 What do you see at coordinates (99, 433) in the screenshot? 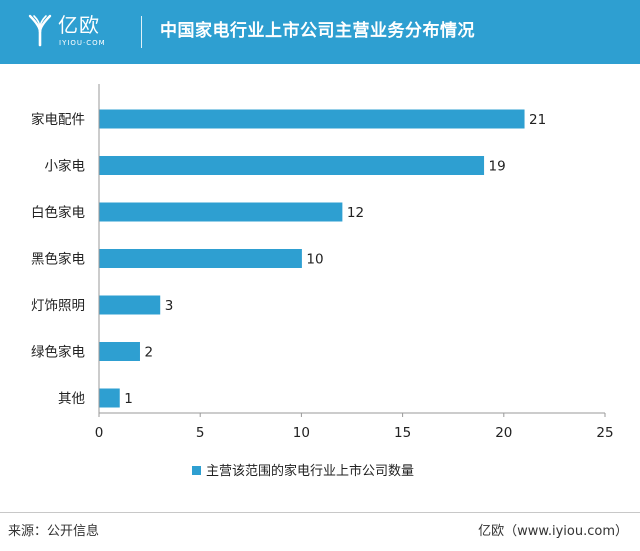
I see `x-tick-label: 0` at bounding box center [99, 433].